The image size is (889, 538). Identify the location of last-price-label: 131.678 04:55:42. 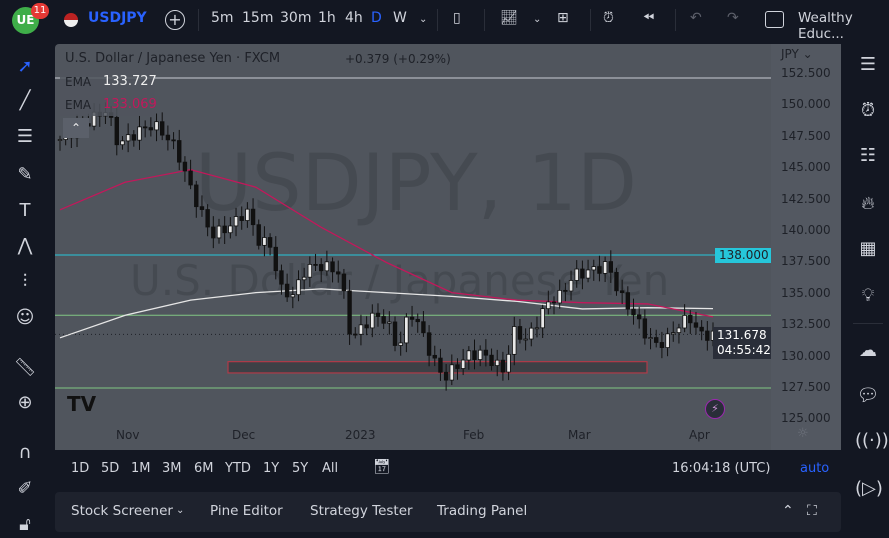
(742, 343).